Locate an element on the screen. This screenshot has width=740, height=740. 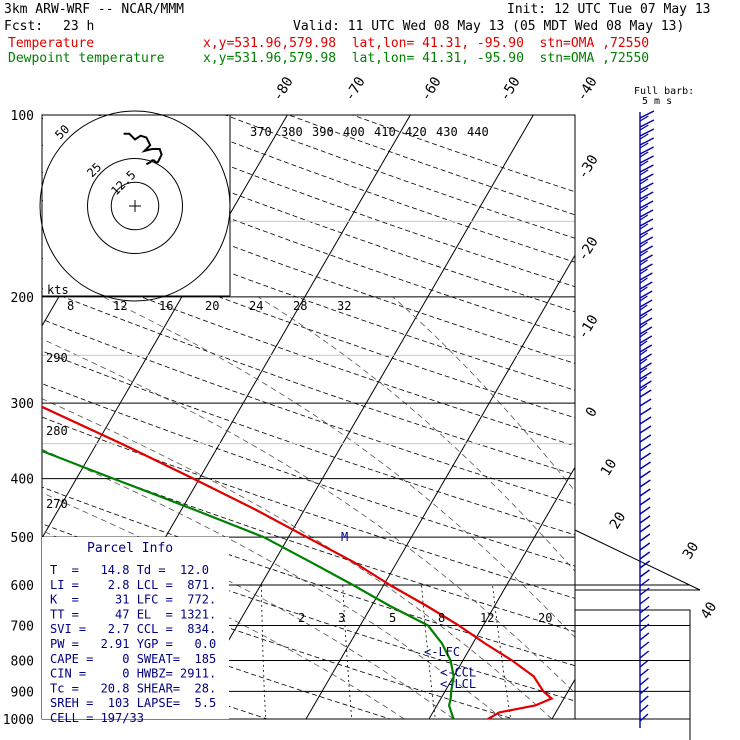
speed-ring is located at coordinates (135, 206).